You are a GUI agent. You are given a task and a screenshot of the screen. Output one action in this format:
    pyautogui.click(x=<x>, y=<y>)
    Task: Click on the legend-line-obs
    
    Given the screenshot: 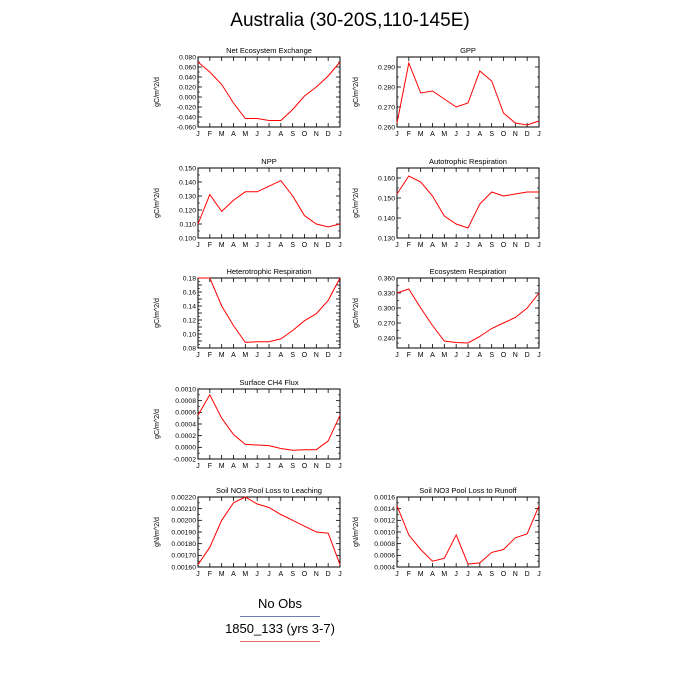 What is the action you would take?
    pyautogui.click(x=280, y=616)
    